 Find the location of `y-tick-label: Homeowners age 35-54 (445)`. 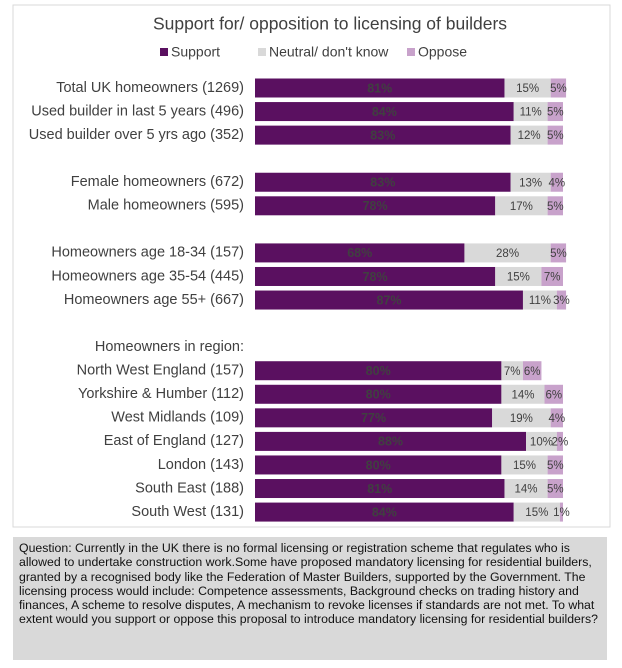

y-tick-label: Homeowners age 35-54 (445) is located at coordinates (147, 276).